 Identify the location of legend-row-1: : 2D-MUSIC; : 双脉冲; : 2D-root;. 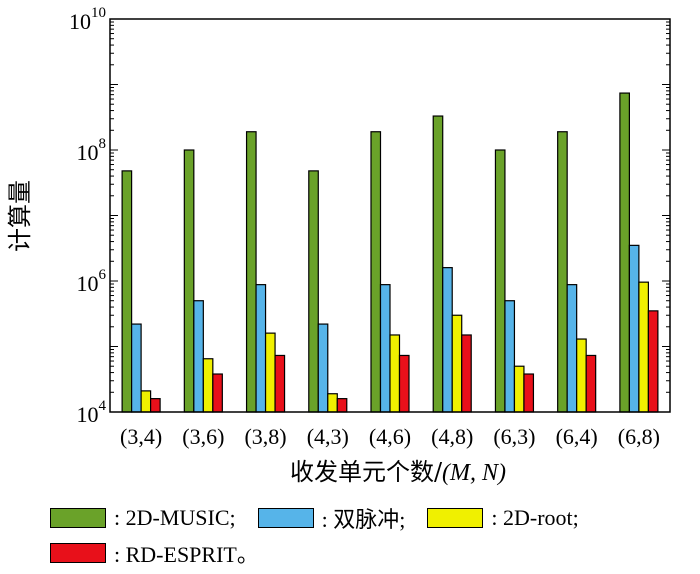
(370, 518).